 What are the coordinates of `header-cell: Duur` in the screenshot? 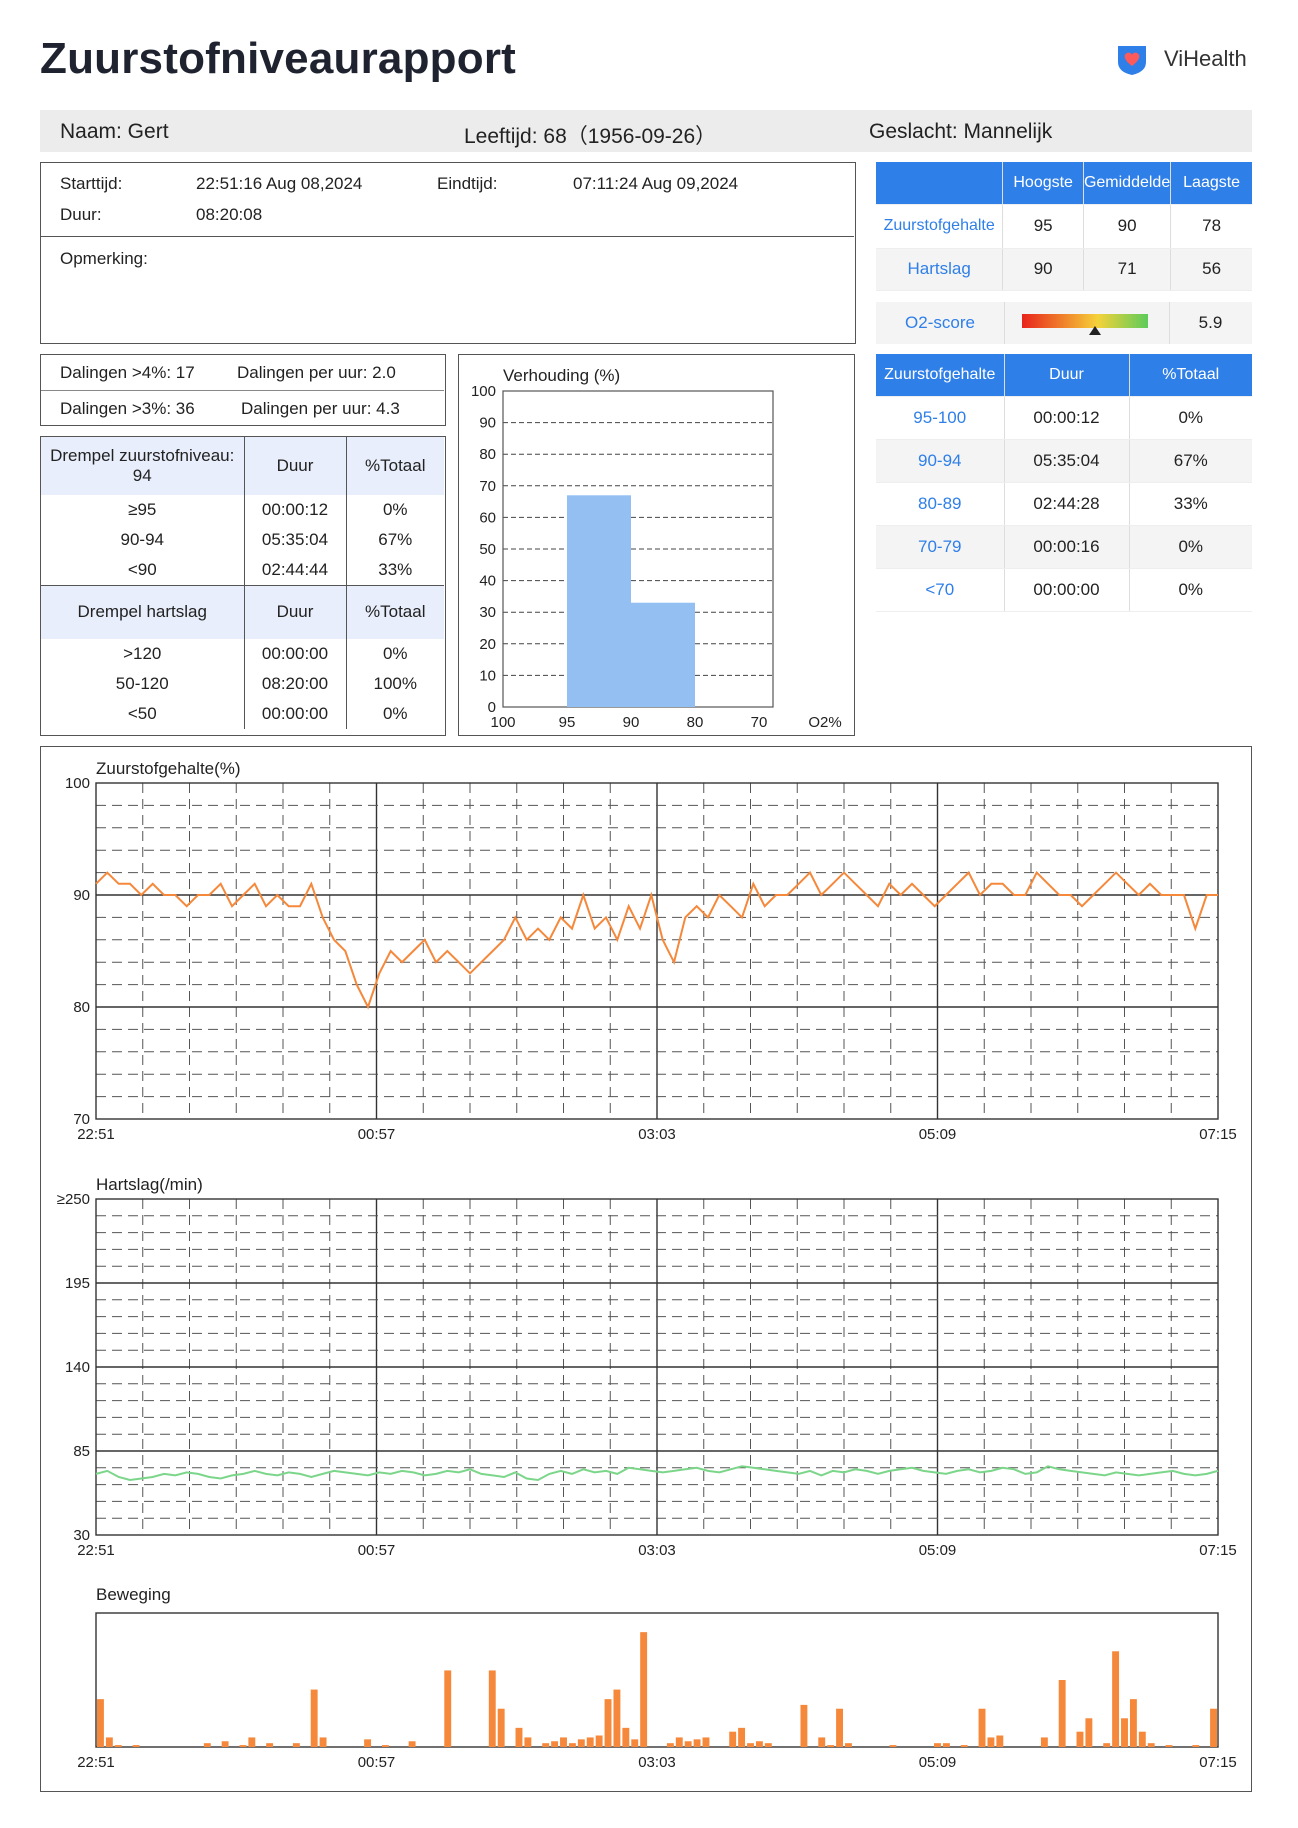 It's located at (1067, 375).